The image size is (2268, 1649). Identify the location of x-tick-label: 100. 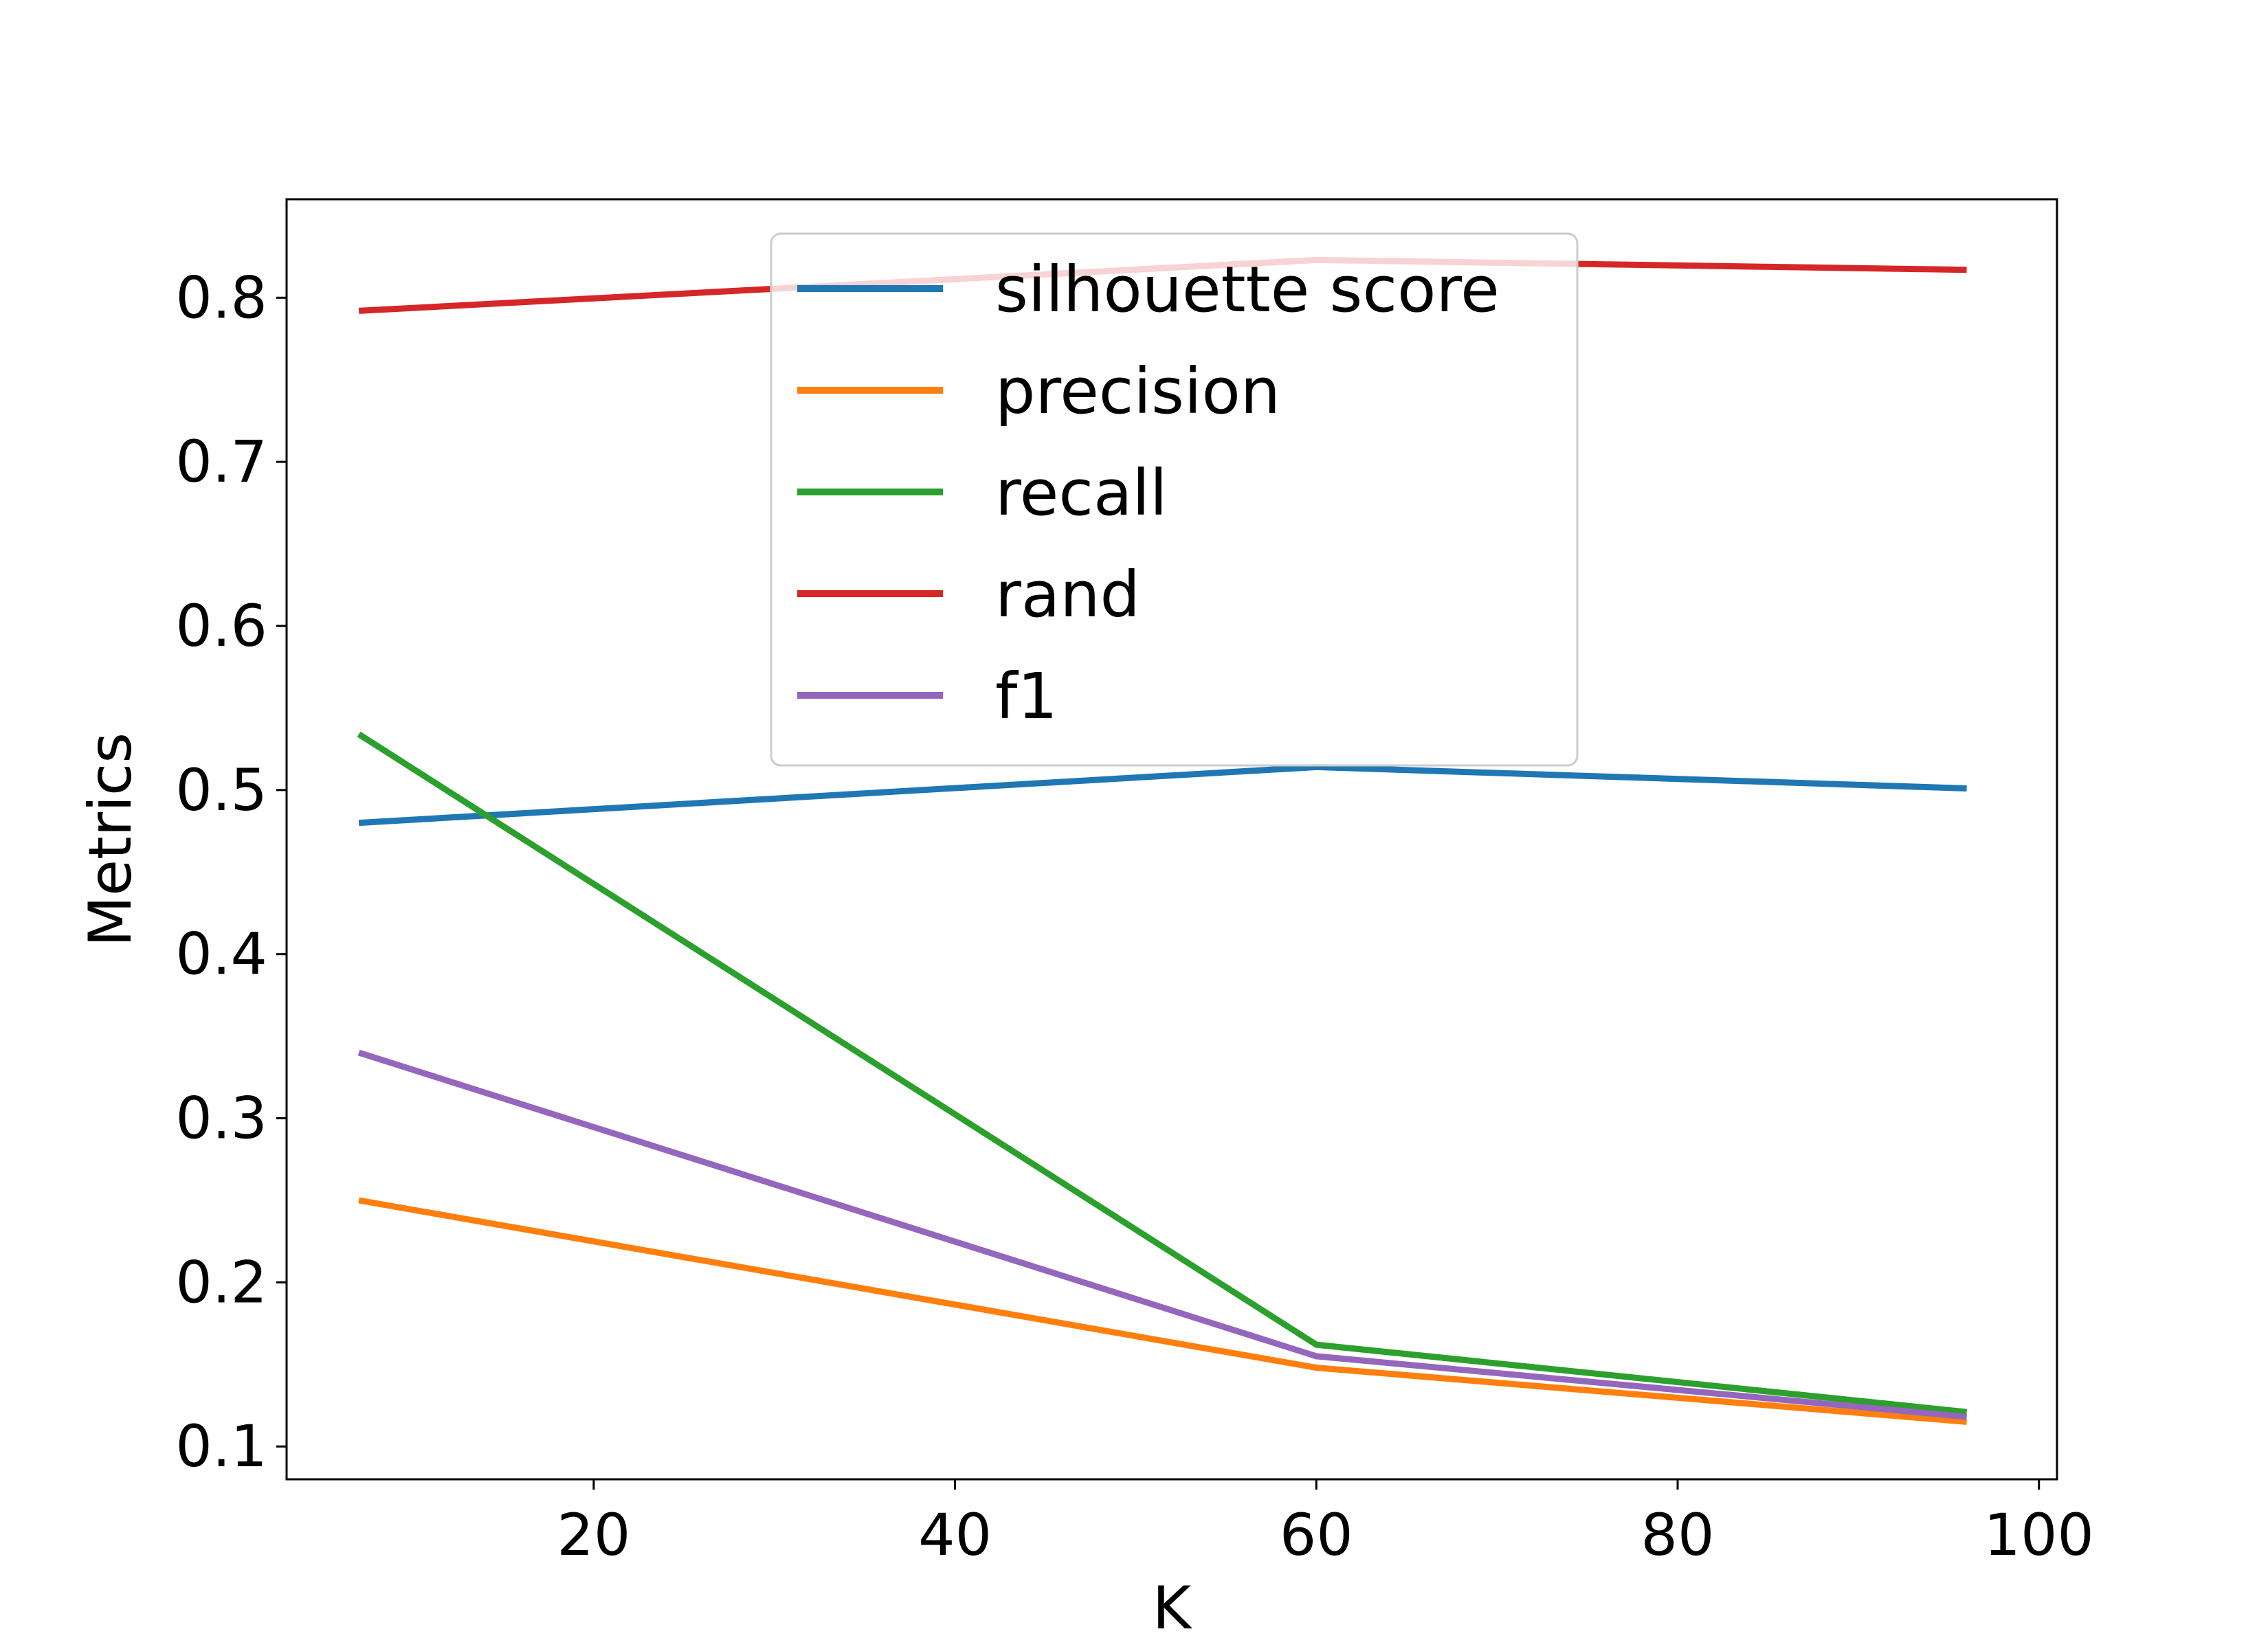
(2039, 1535).